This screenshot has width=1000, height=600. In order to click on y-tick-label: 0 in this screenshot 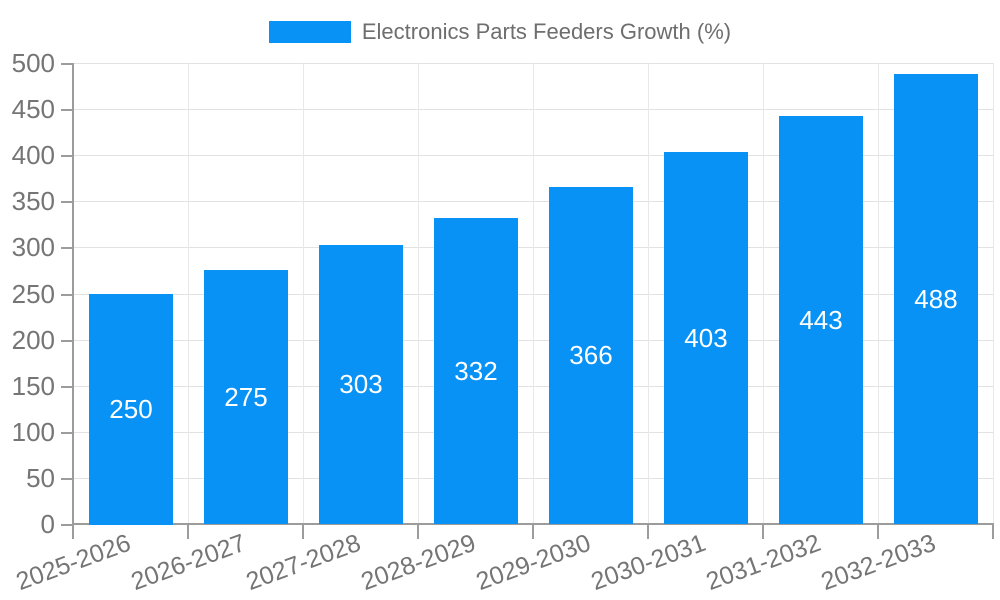, I will do `click(47, 524)`.